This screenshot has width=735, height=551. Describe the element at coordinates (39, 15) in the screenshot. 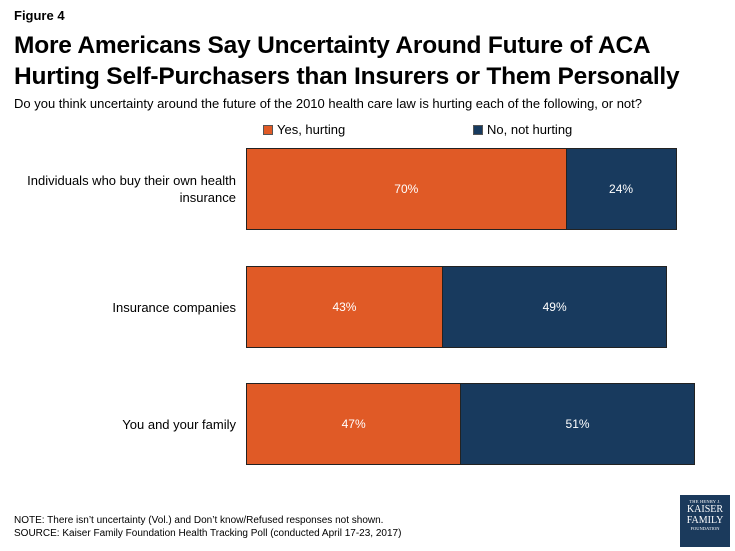

I see `figure-label: Figure 4` at that location.